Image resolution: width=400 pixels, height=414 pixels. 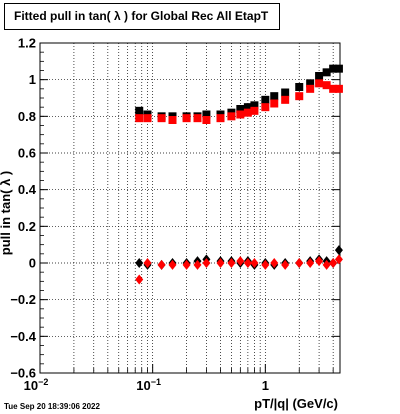 What do you see at coordinates (43, 382) in the screenshot?
I see `x-tick-exponent: −2` at bounding box center [43, 382].